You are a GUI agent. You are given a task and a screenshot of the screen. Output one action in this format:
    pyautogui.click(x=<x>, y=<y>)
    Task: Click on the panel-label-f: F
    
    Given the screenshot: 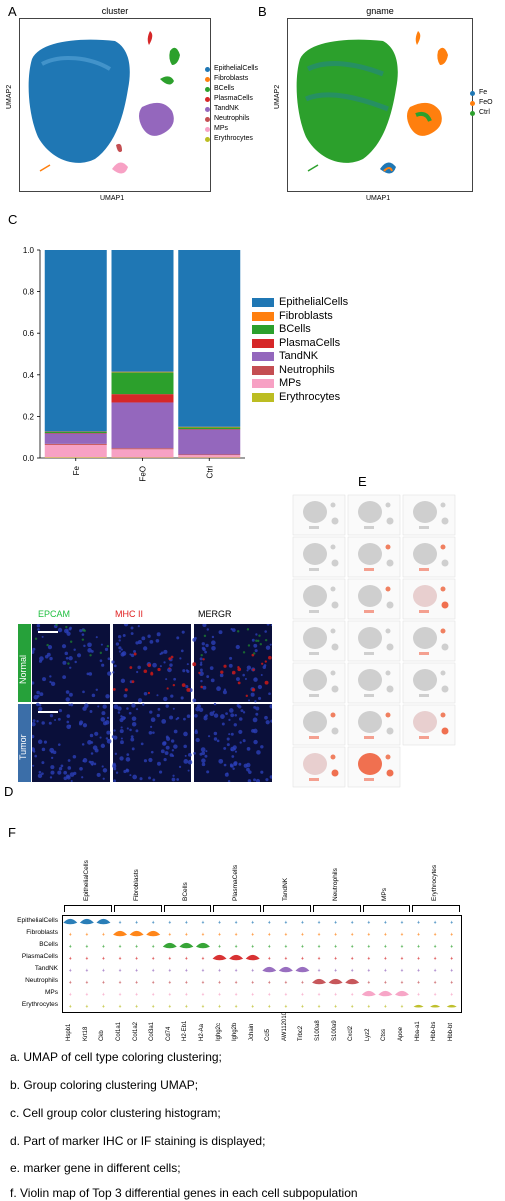 What is the action you would take?
    pyautogui.click(x=12, y=832)
    